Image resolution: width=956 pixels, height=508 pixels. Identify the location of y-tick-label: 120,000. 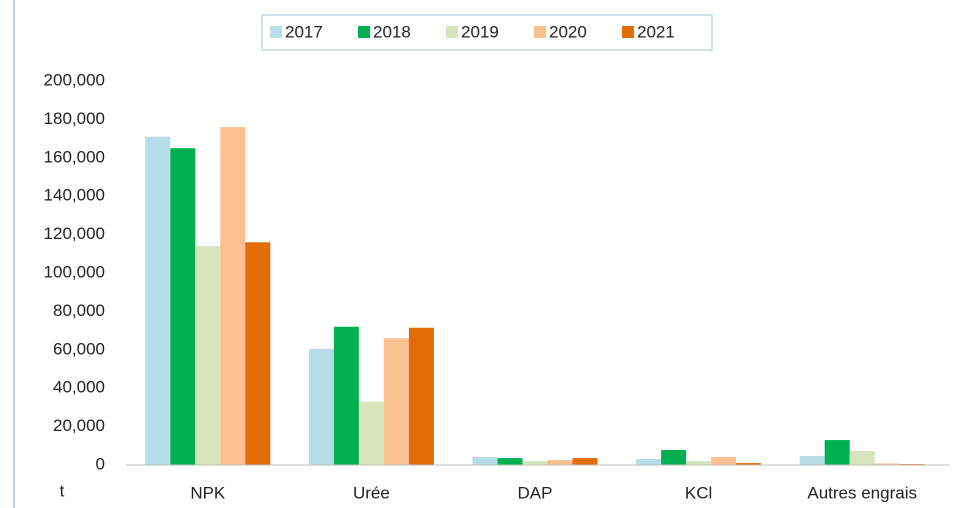
(74, 233).